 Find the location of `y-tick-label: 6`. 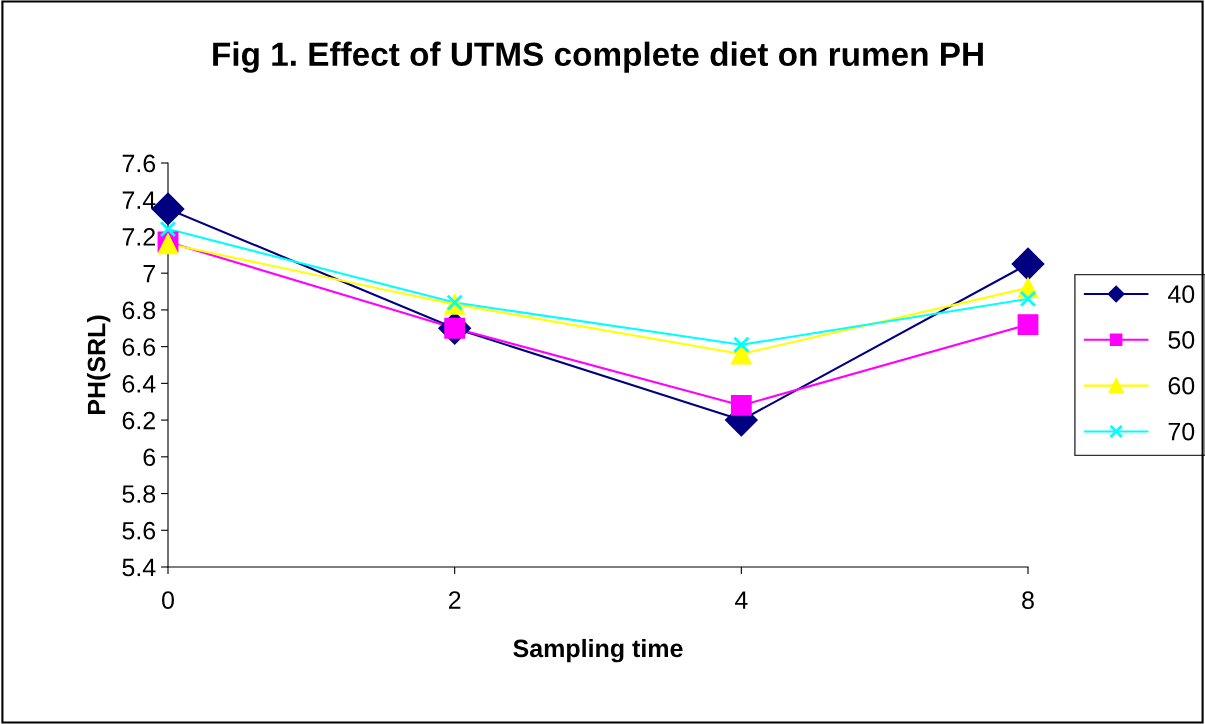

y-tick-label: 6 is located at coordinates (149, 457).